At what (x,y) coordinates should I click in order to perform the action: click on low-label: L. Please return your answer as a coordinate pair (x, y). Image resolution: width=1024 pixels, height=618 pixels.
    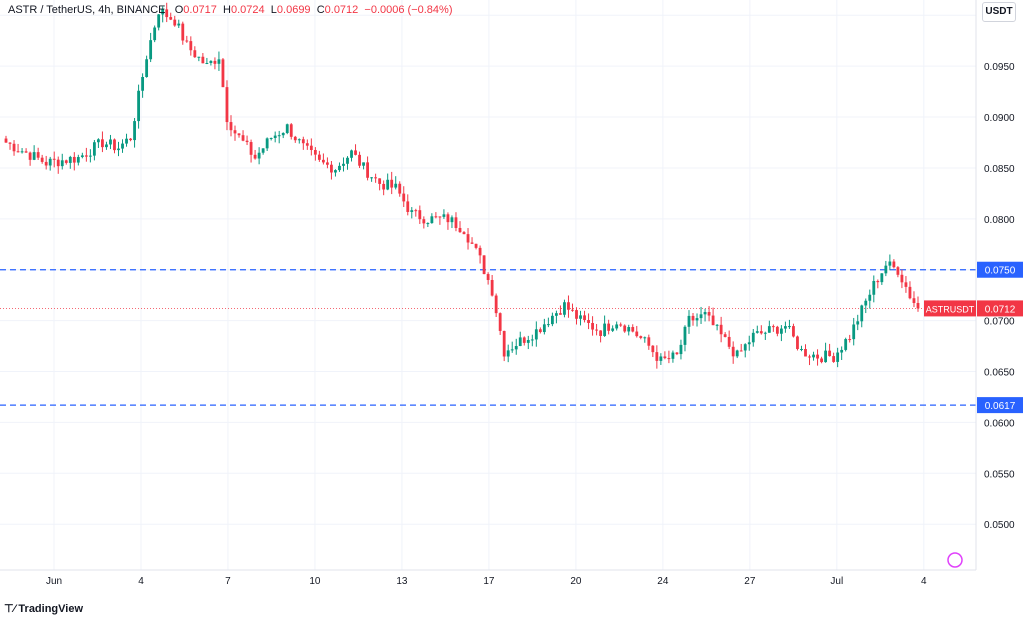
    Looking at the image, I should click on (273, 10).